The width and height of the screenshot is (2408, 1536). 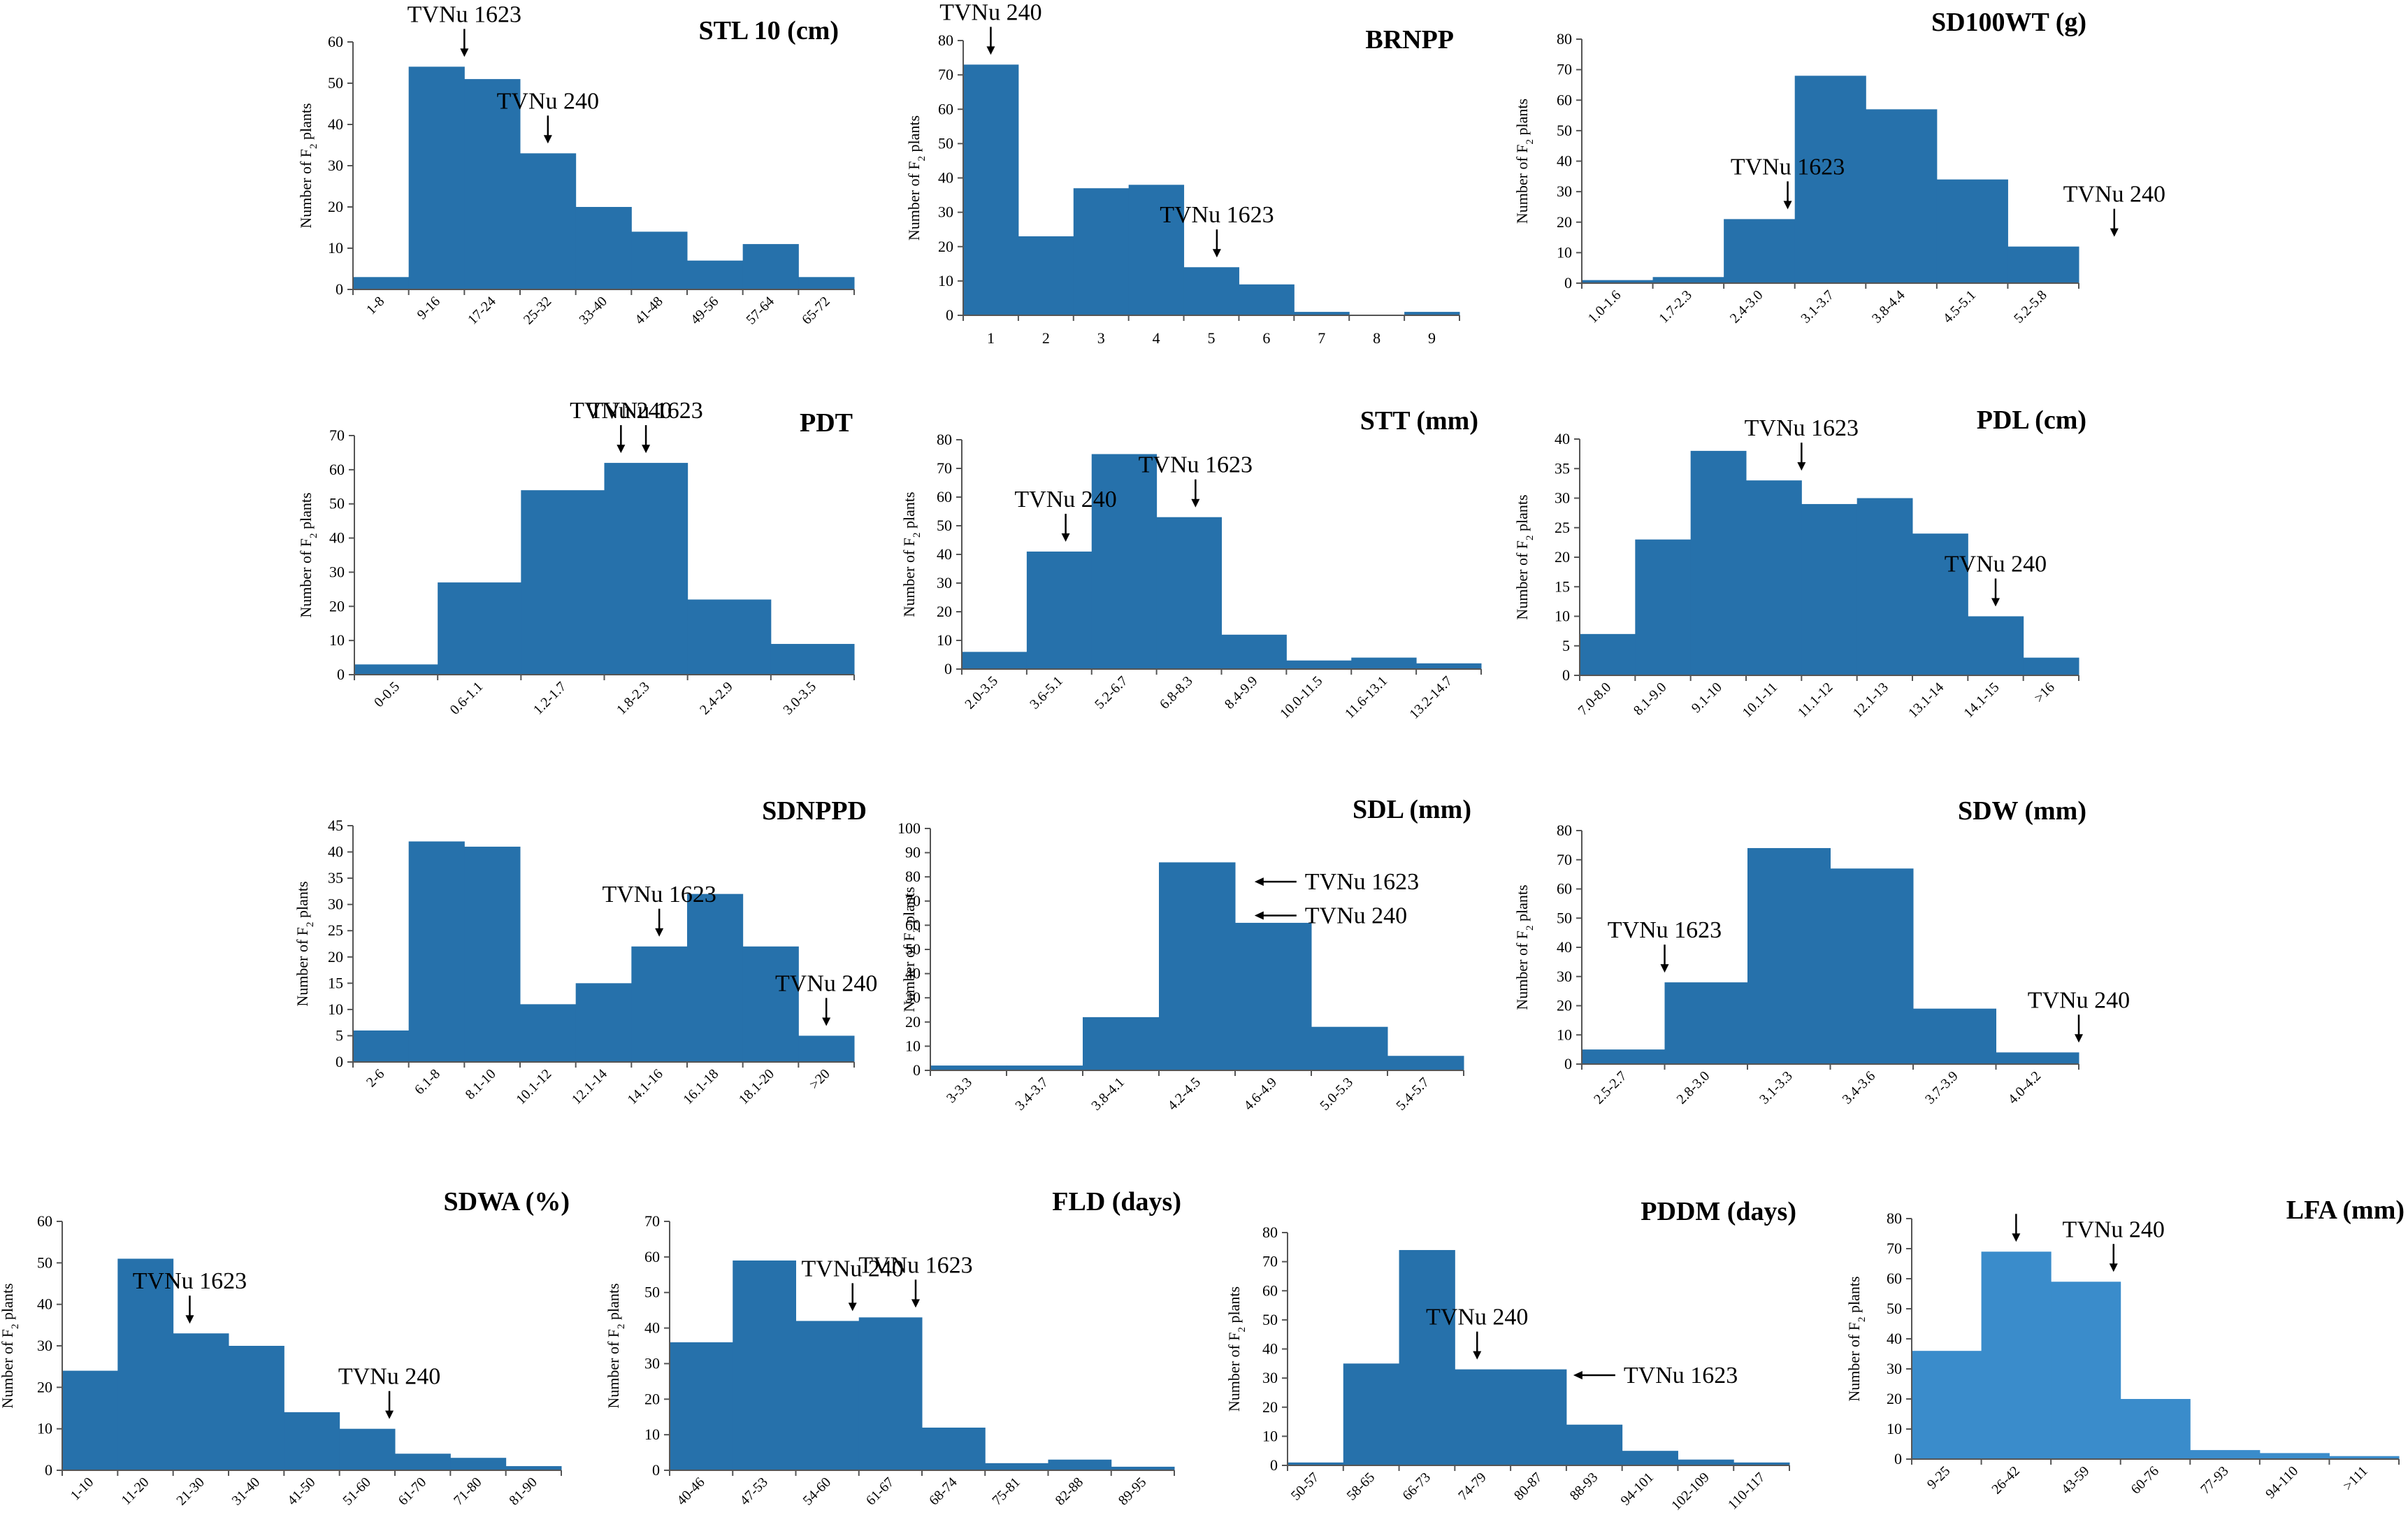 What do you see at coordinates (335, 878) in the screenshot?
I see `y-tick-label: 35` at bounding box center [335, 878].